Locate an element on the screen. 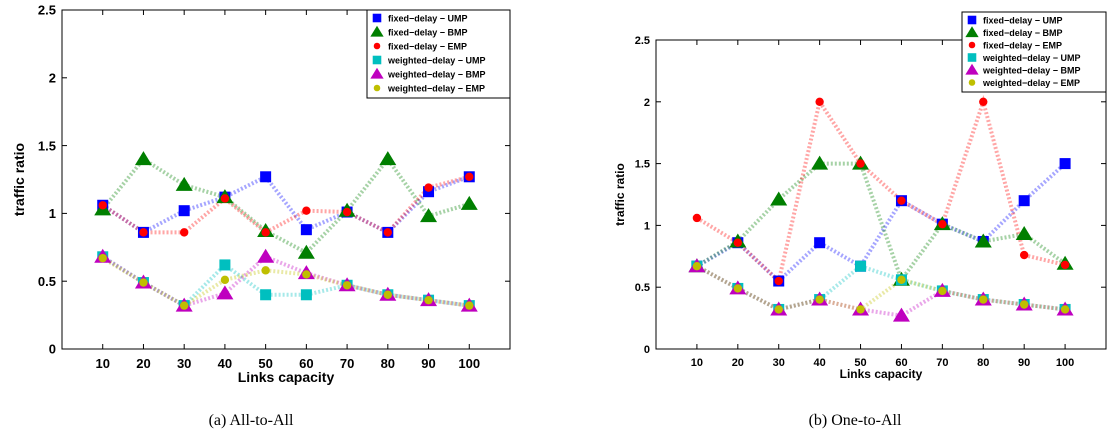  panel-caption: (a) All-to-All is located at coordinates (251, 420).